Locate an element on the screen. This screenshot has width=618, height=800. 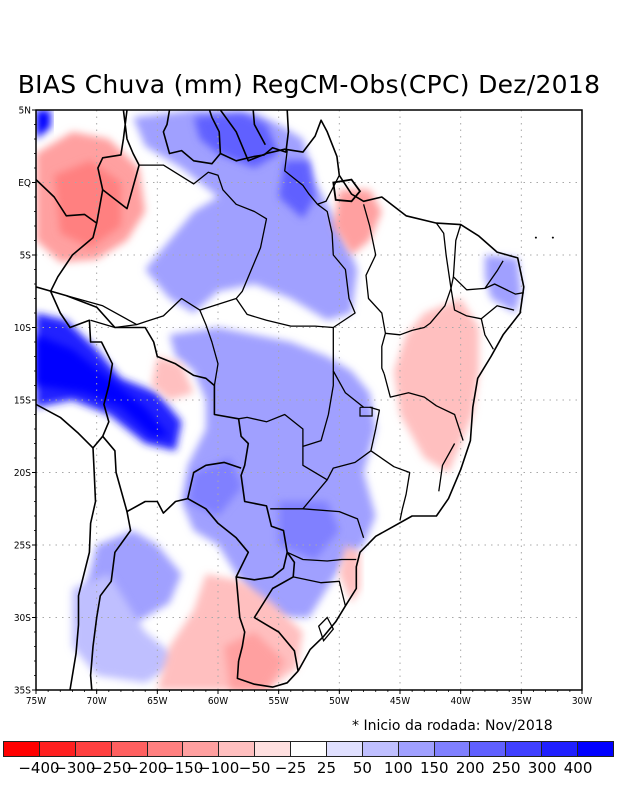
x-tick-label: 30W is located at coordinates (582, 701).